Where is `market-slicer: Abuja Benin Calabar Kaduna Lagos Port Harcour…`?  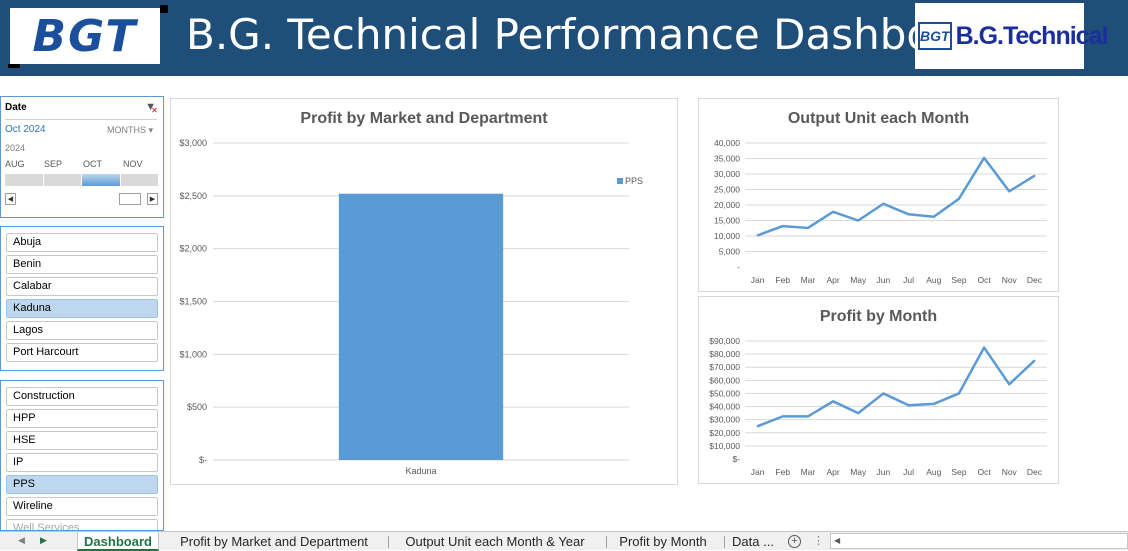
market-slicer: Abuja Benin Calabar Kaduna Lagos Port Harcour… is located at coordinates (82, 298).